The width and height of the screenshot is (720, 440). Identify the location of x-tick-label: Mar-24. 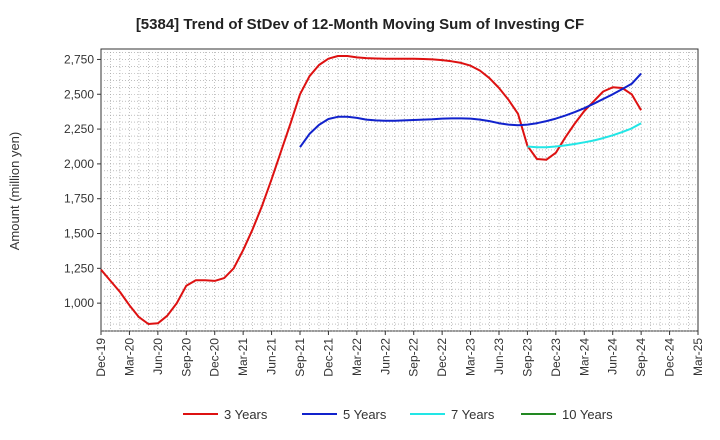
(584, 357).